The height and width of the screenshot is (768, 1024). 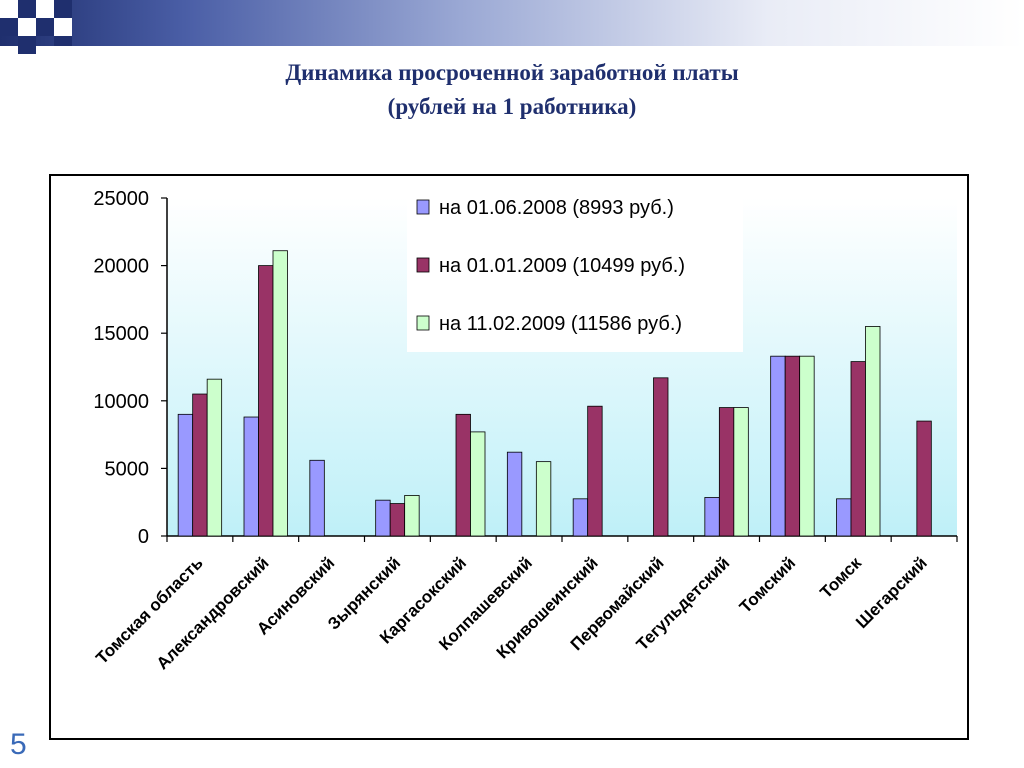 I want to click on y-tick-label: 15000, so click(x=121, y=334).